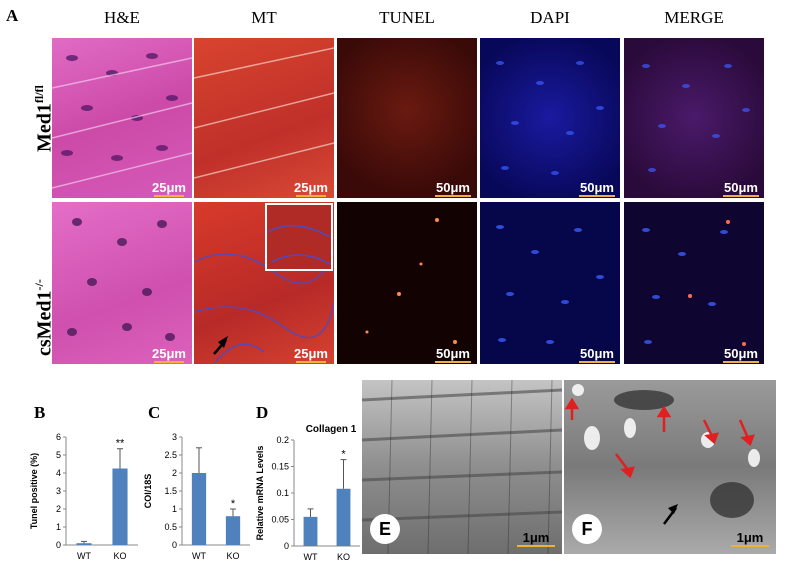 The width and height of the screenshot is (800, 576). I want to click on merge-nuclei-pattern, so click(696, 118).